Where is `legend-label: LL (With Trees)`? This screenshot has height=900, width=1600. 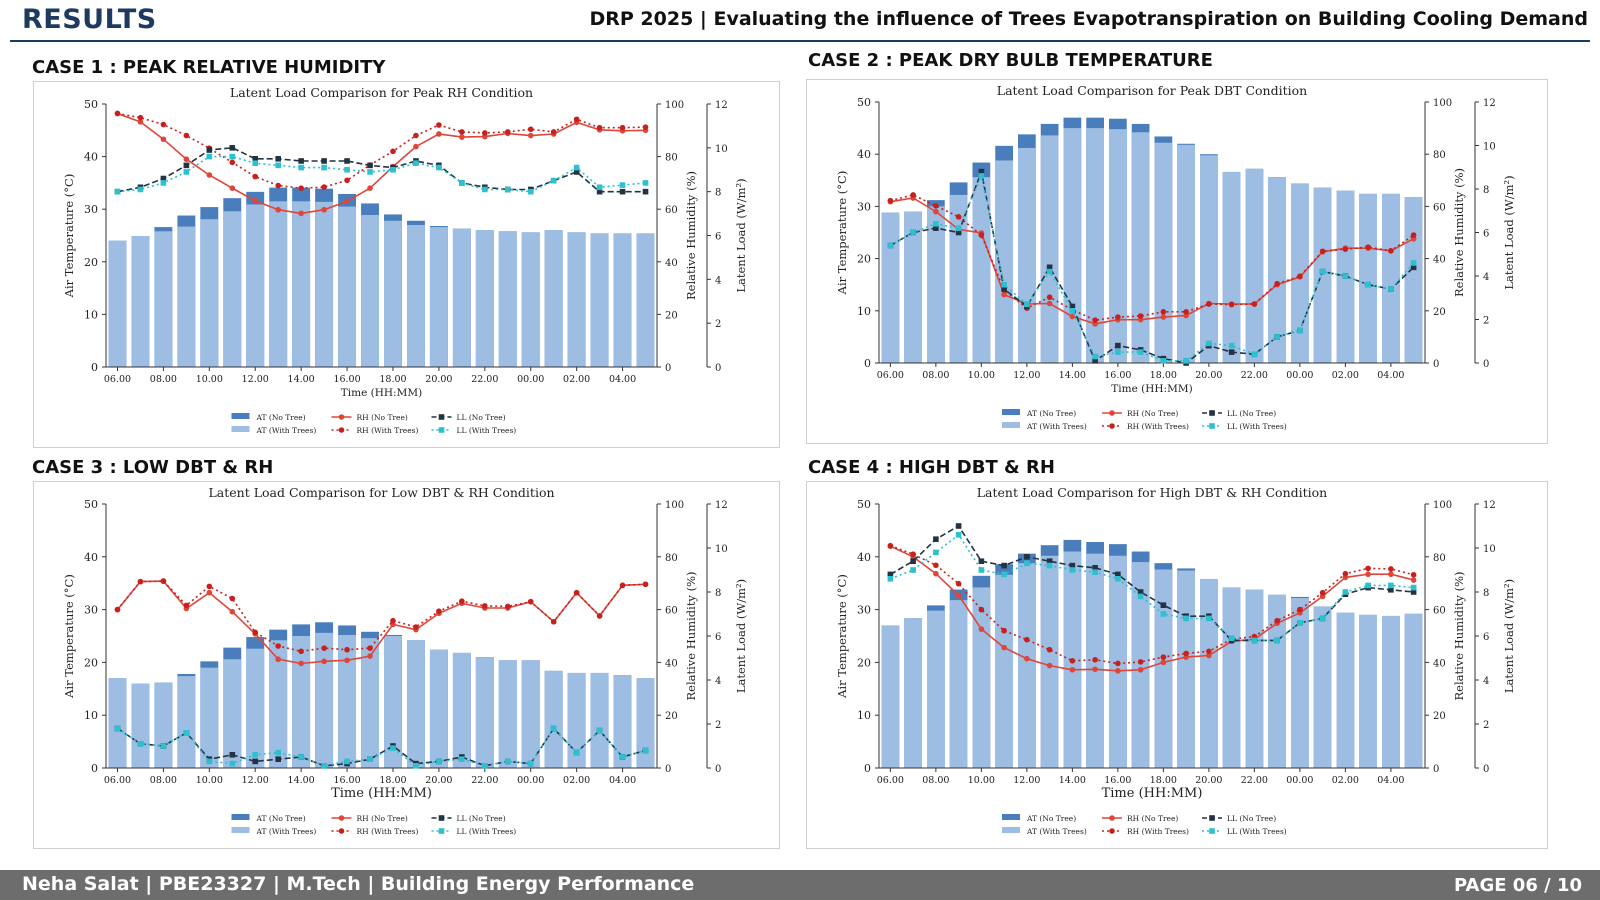 legend-label: LL (With Trees) is located at coordinates (1257, 831).